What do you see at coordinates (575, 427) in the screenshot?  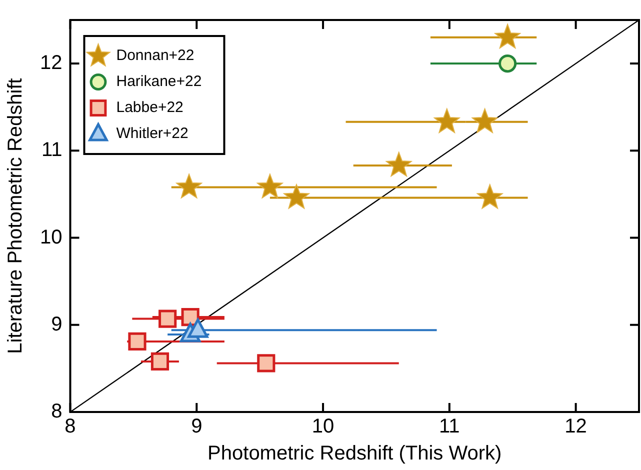 I see `x-tick-label: 12` at bounding box center [575, 427].